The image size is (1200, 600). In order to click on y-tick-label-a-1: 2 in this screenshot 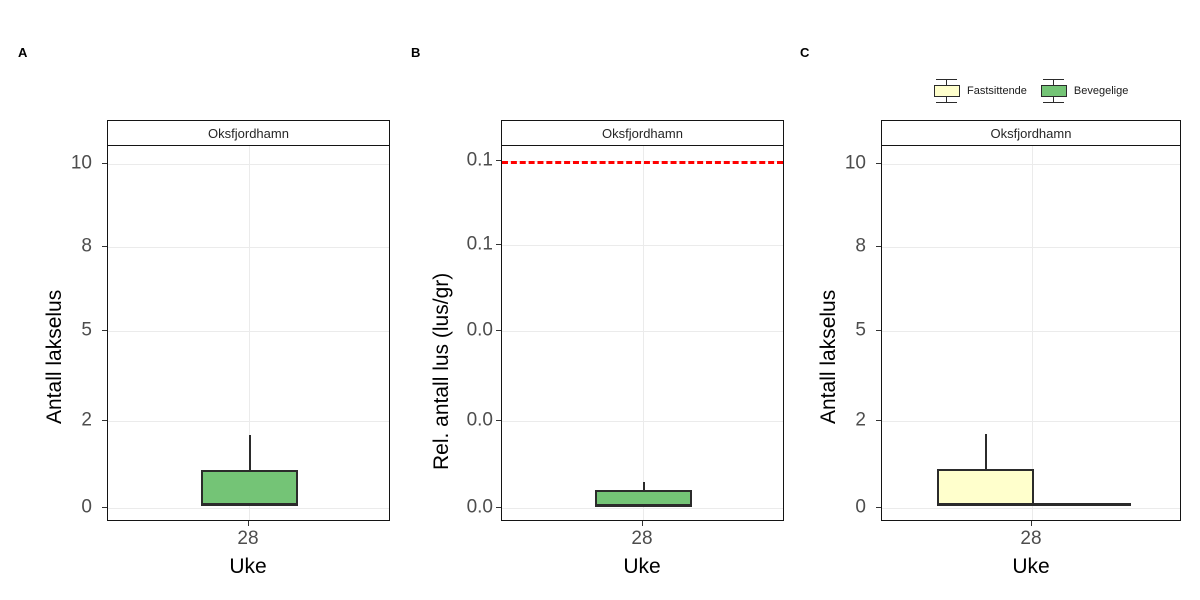, I will do `click(86, 420)`.